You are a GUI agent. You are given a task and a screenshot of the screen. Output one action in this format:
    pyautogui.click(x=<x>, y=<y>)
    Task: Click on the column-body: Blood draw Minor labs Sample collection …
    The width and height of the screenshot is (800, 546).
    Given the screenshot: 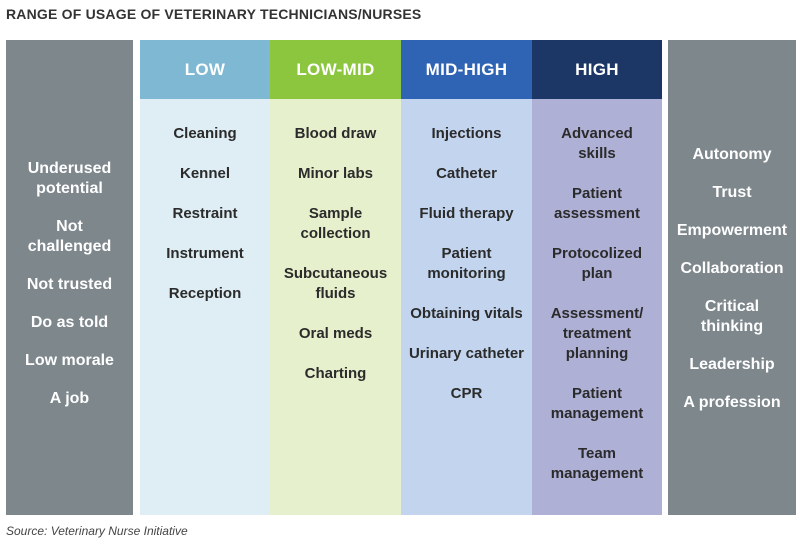 What is the action you would take?
    pyautogui.click(x=335, y=307)
    